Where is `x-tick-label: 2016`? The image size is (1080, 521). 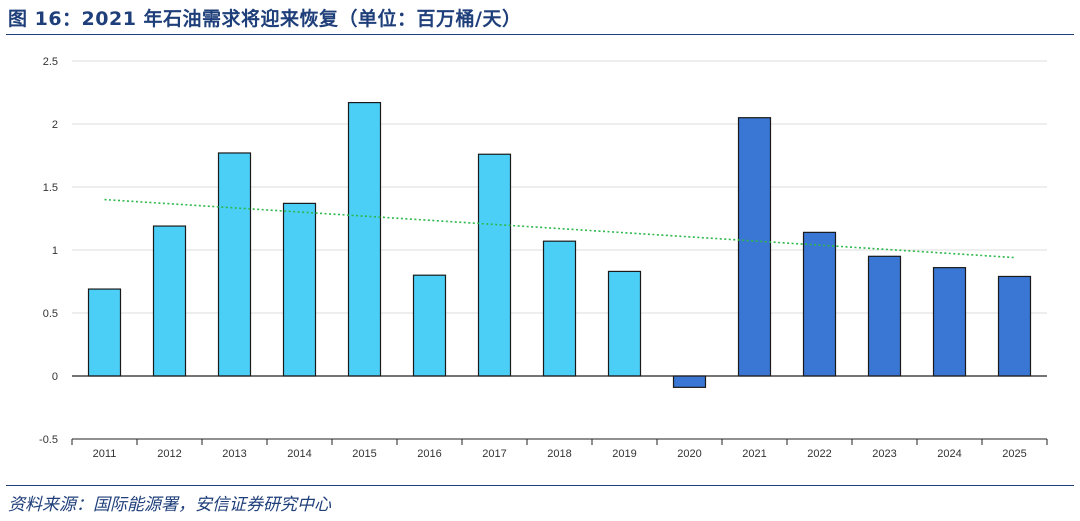
x-tick-label: 2016 is located at coordinates (429, 454).